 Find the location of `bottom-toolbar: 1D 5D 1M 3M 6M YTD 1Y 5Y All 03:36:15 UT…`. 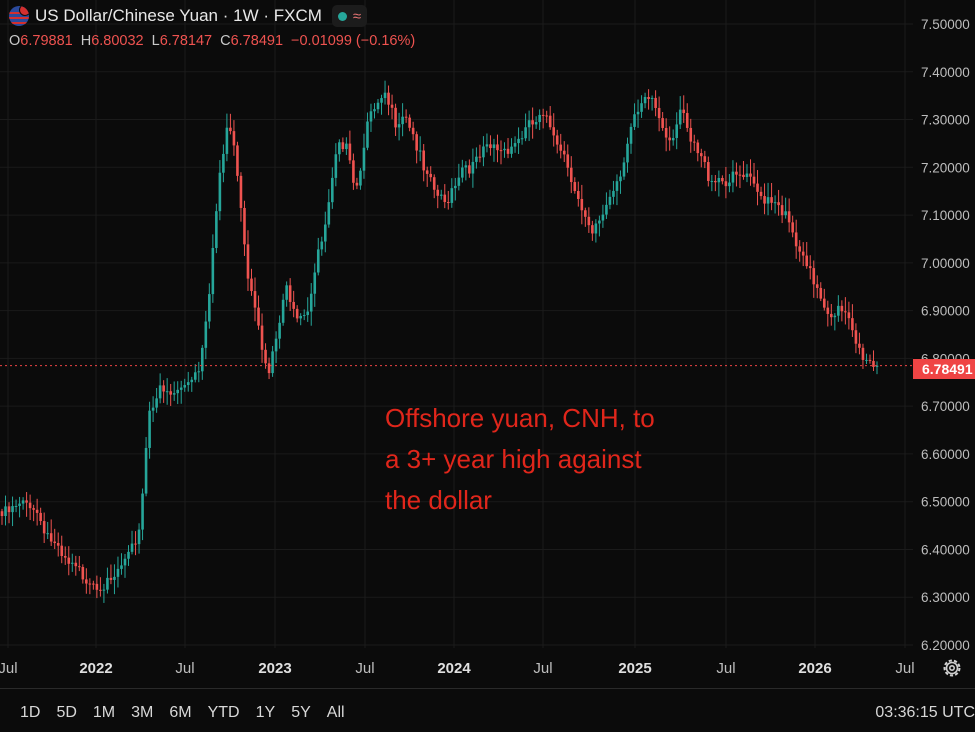

bottom-toolbar: 1D 5D 1M 3M 6M YTD 1Y 5Y All 03:36:15 UT… is located at coordinates (487, 710).